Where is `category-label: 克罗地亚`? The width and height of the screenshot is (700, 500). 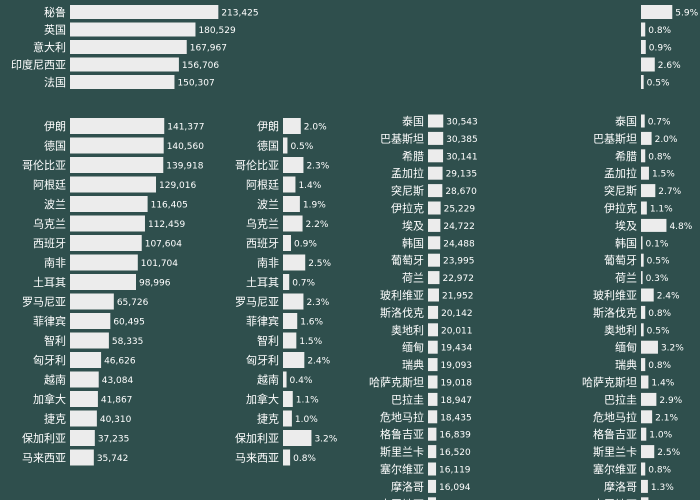
category-label: 克罗地亚 is located at coordinates (402, 499).